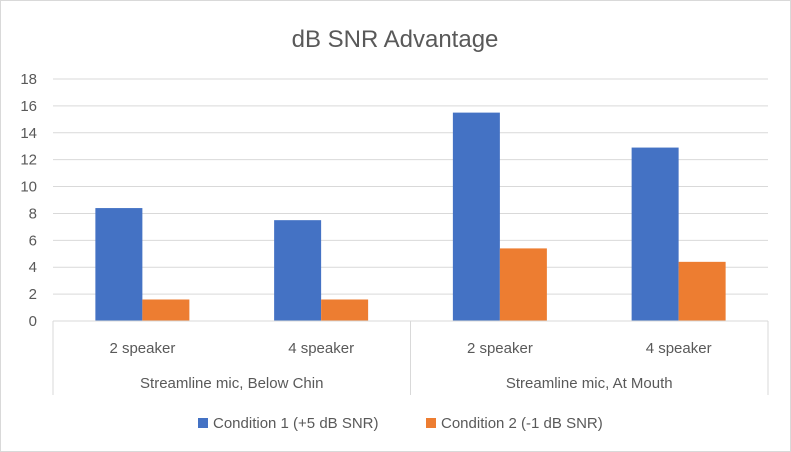 Image resolution: width=791 pixels, height=452 pixels. I want to click on y-tick-label: 12, so click(28, 160).